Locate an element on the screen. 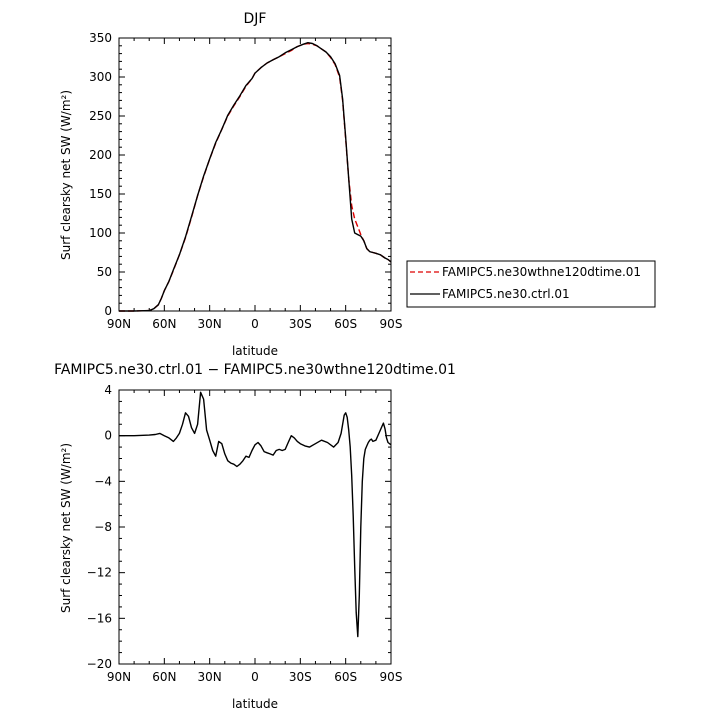 The image size is (704, 716). legend-box is located at coordinates (531, 284).